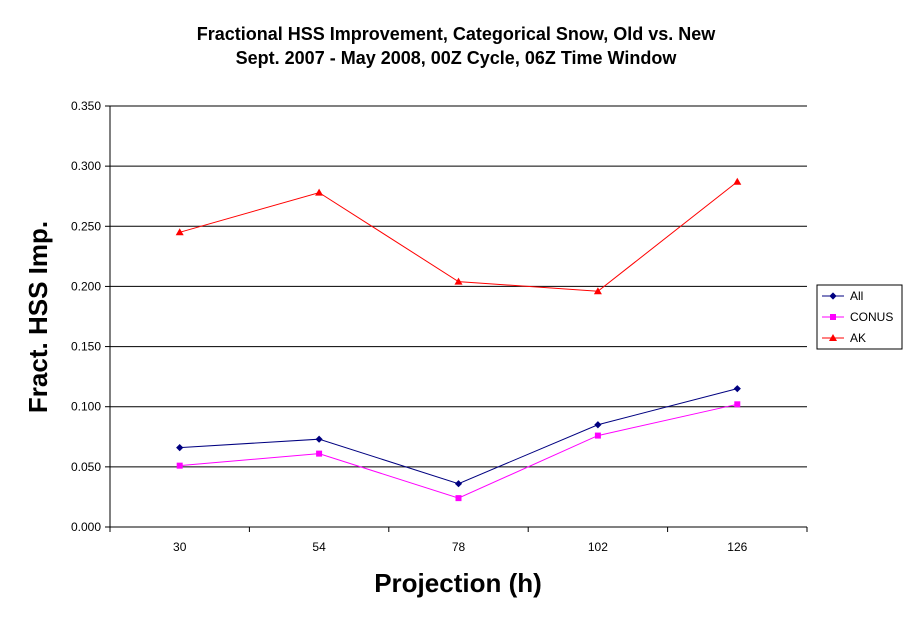  What do you see at coordinates (833, 337) in the screenshot?
I see `legend-marker-ak` at bounding box center [833, 337].